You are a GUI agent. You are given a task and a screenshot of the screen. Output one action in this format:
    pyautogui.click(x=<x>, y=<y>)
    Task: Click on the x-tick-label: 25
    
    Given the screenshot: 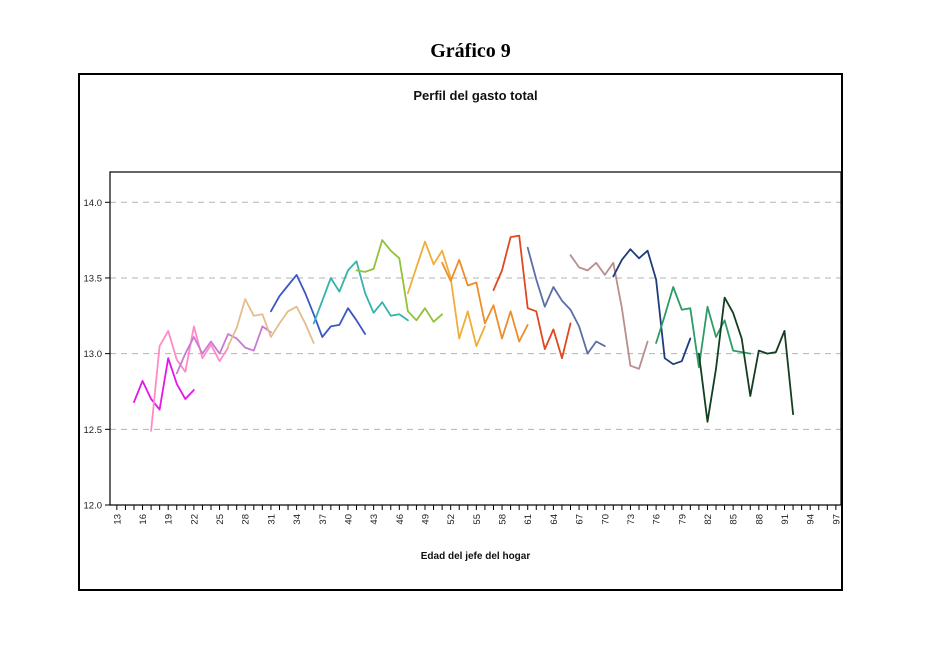 What is the action you would take?
    pyautogui.click(x=220, y=519)
    